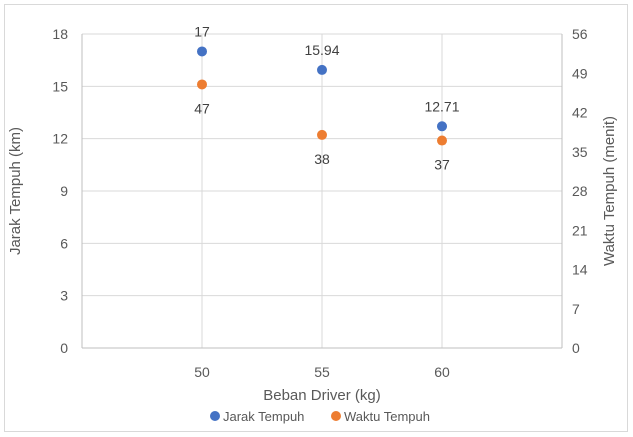 The height and width of the screenshot is (437, 633). What do you see at coordinates (576, 309) in the screenshot?
I see `right-tick-label: 7` at bounding box center [576, 309].